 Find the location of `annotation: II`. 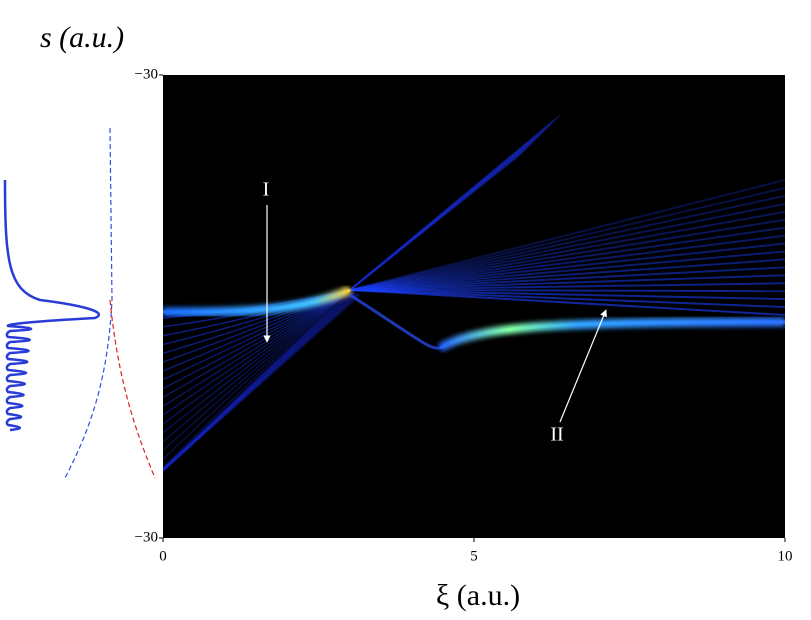

annotation: II is located at coordinates (556, 435).